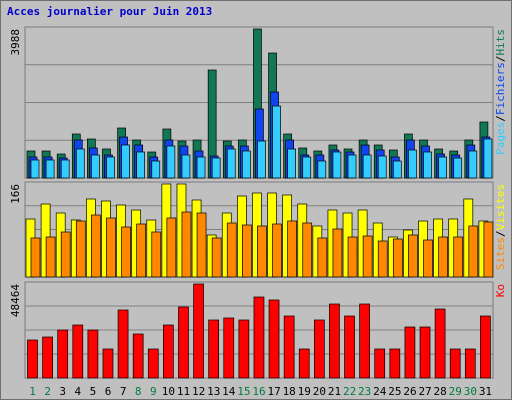 The height and width of the screenshot is (400, 512). What do you see at coordinates (153, 391) in the screenshot?
I see `x-tick-day-9: 9` at bounding box center [153, 391].